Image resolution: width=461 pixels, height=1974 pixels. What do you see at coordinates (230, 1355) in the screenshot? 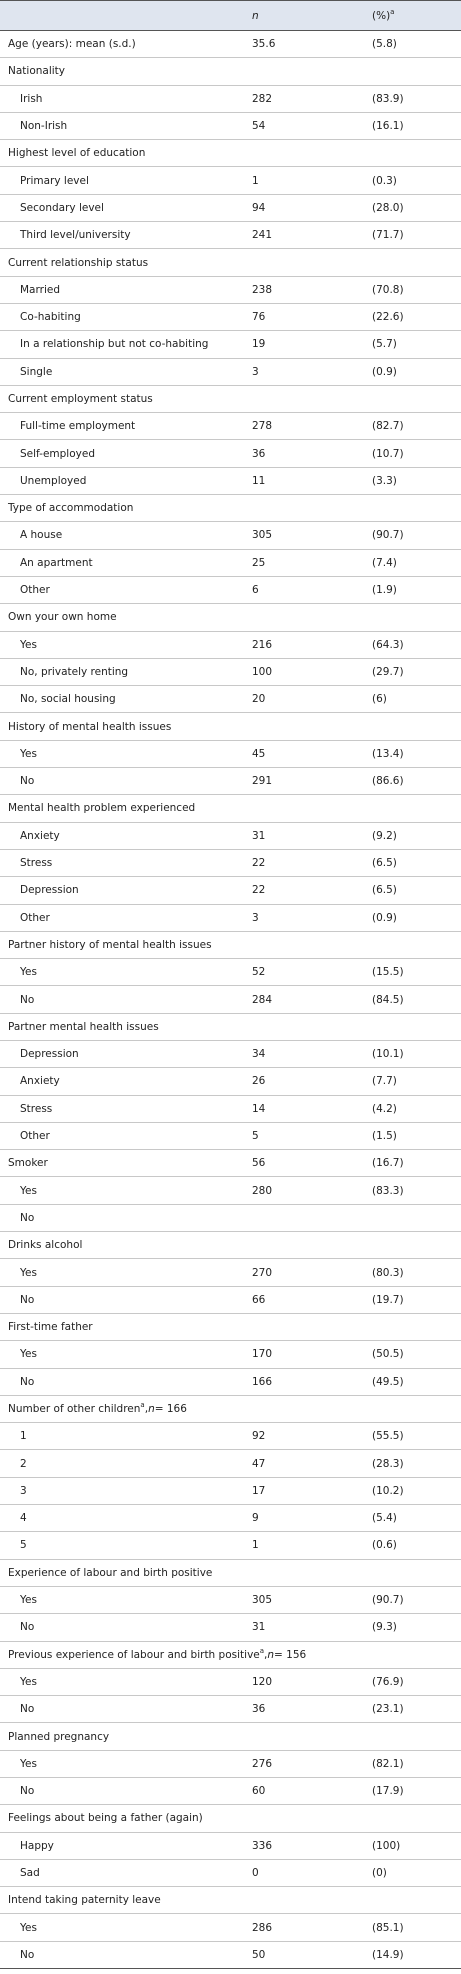
I see `table-row: Yes 170 (50.5)` at bounding box center [230, 1355].